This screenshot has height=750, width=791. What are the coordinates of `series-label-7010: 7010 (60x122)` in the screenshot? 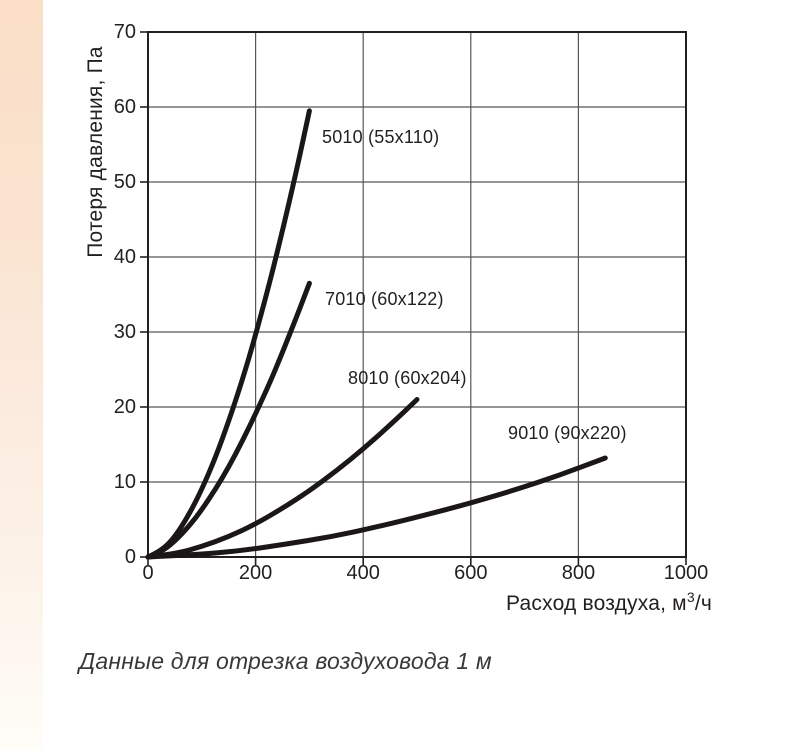 It's located at (384, 299).